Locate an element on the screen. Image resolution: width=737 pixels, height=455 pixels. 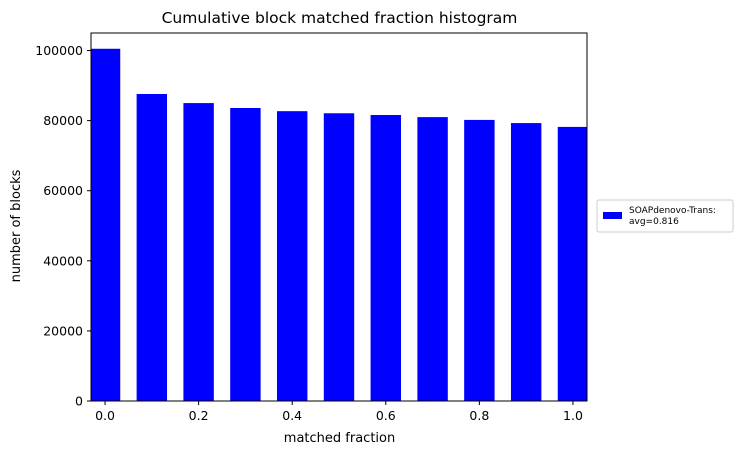
x-tick-label: 0.2 is located at coordinates (199, 415).